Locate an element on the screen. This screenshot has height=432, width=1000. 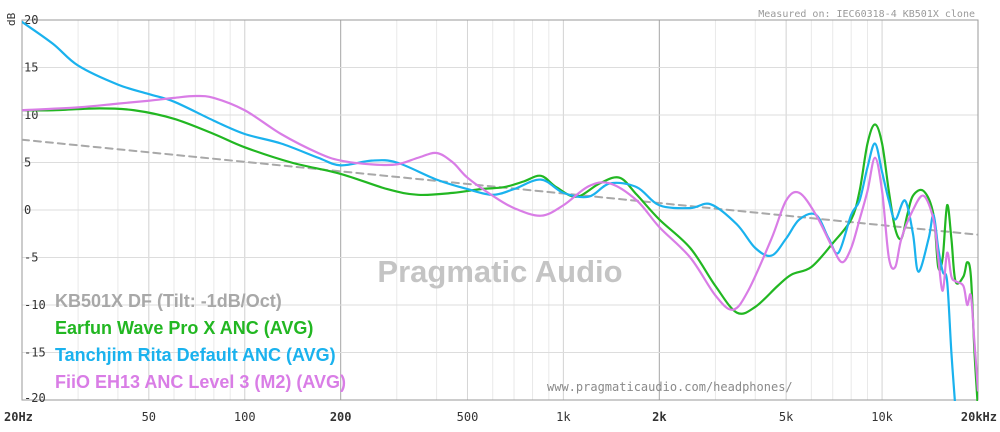
y-tick-label: -10 is located at coordinates (35, 305).